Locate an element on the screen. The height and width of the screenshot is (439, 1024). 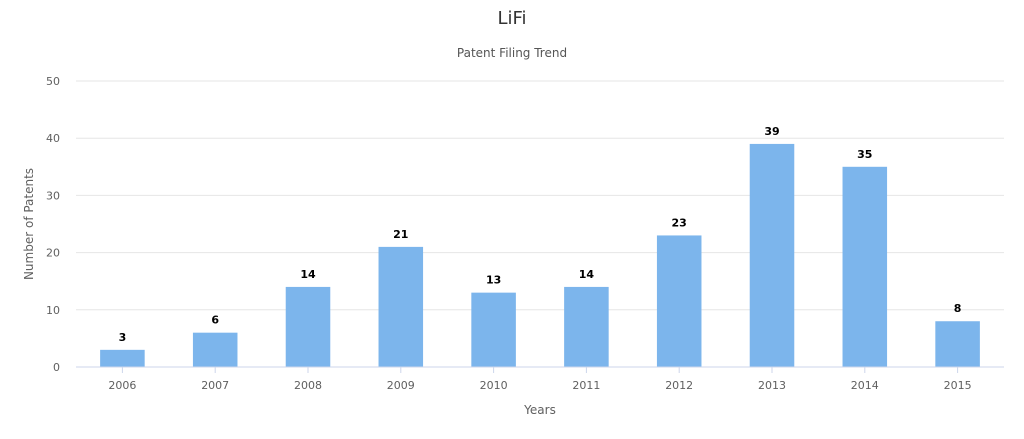
x-tick-label: 2011 is located at coordinates (586, 385).